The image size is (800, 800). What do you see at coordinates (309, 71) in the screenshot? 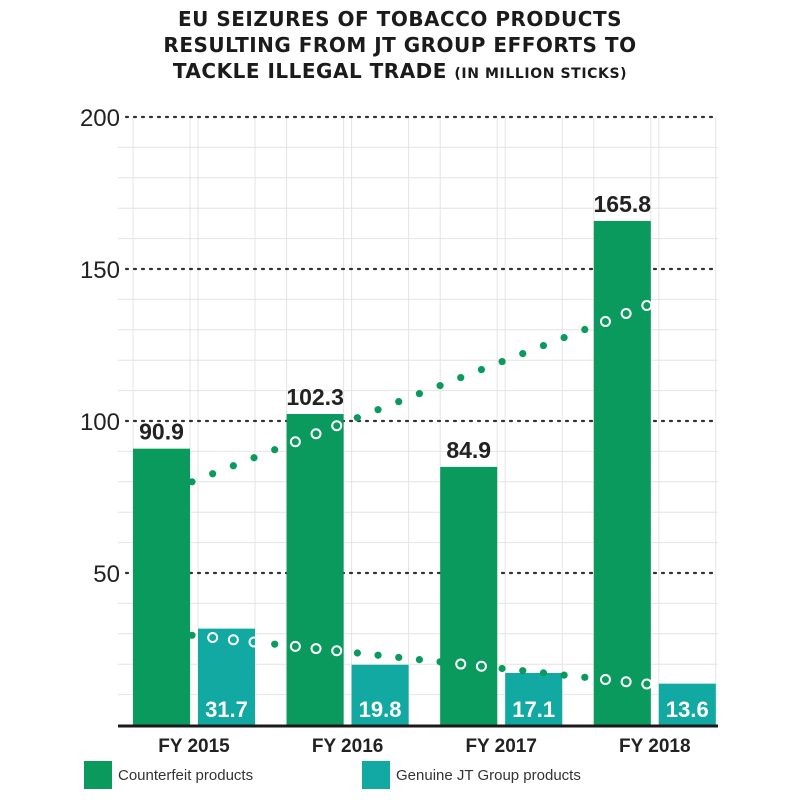
I see `title-line-3-text: TACKLE ILLEGAL TRADE` at bounding box center [309, 71].